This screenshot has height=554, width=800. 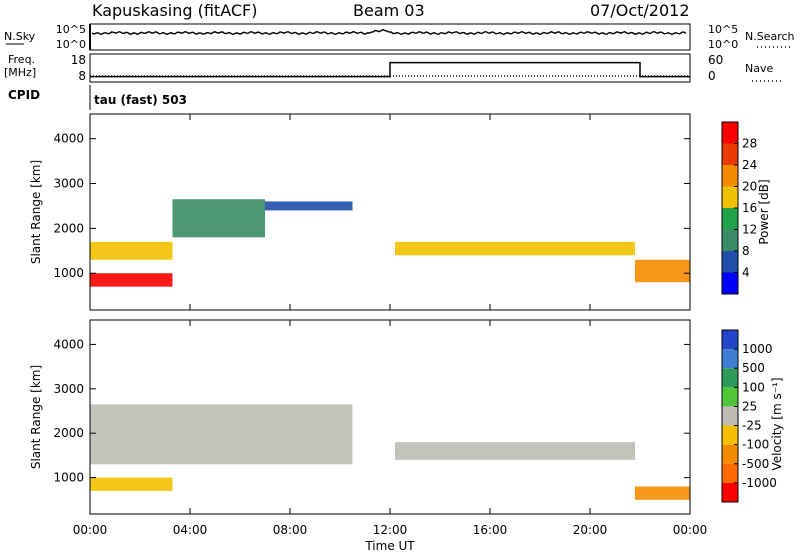 I want to click on xtick-label: 08:00, so click(x=290, y=530).